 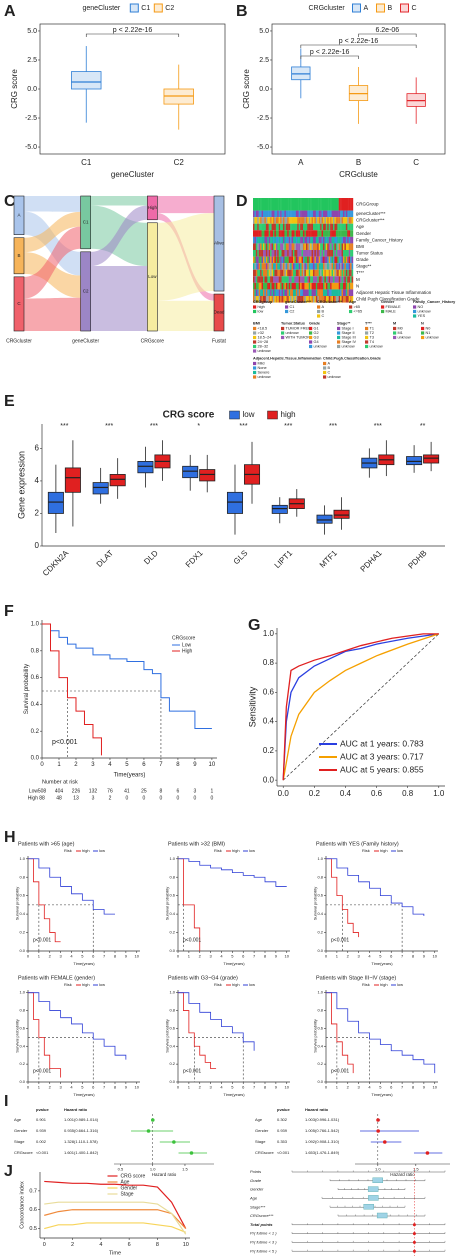 What do you see at coordinates (372, 333) in the screenshot?
I see `legend-label: T2` at bounding box center [372, 333].